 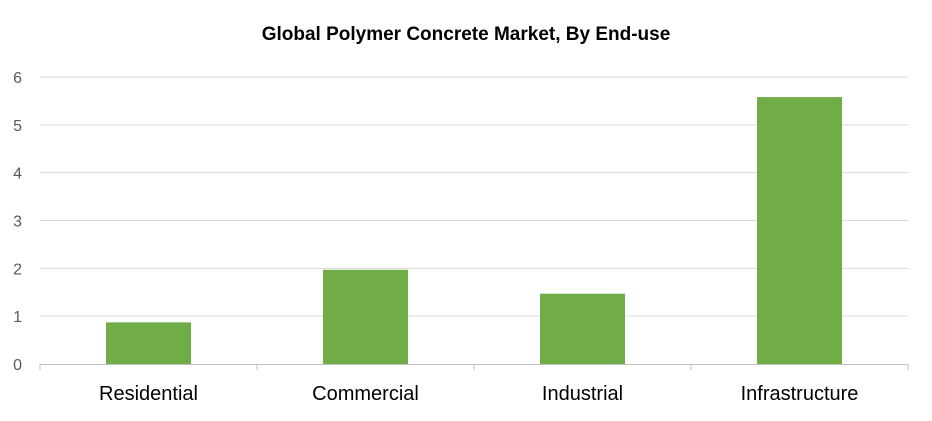 I want to click on y-tick-label: 2, so click(x=17, y=269).